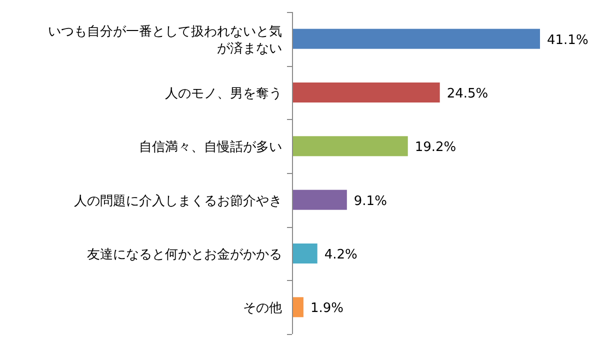  I want to click on data-label: 41.1%, so click(567, 40).